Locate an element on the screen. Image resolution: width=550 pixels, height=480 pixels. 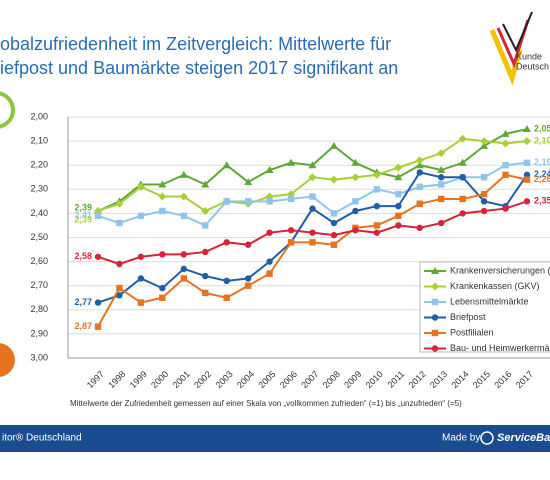
x-tick-label: 2015 is located at coordinates (481, 379).